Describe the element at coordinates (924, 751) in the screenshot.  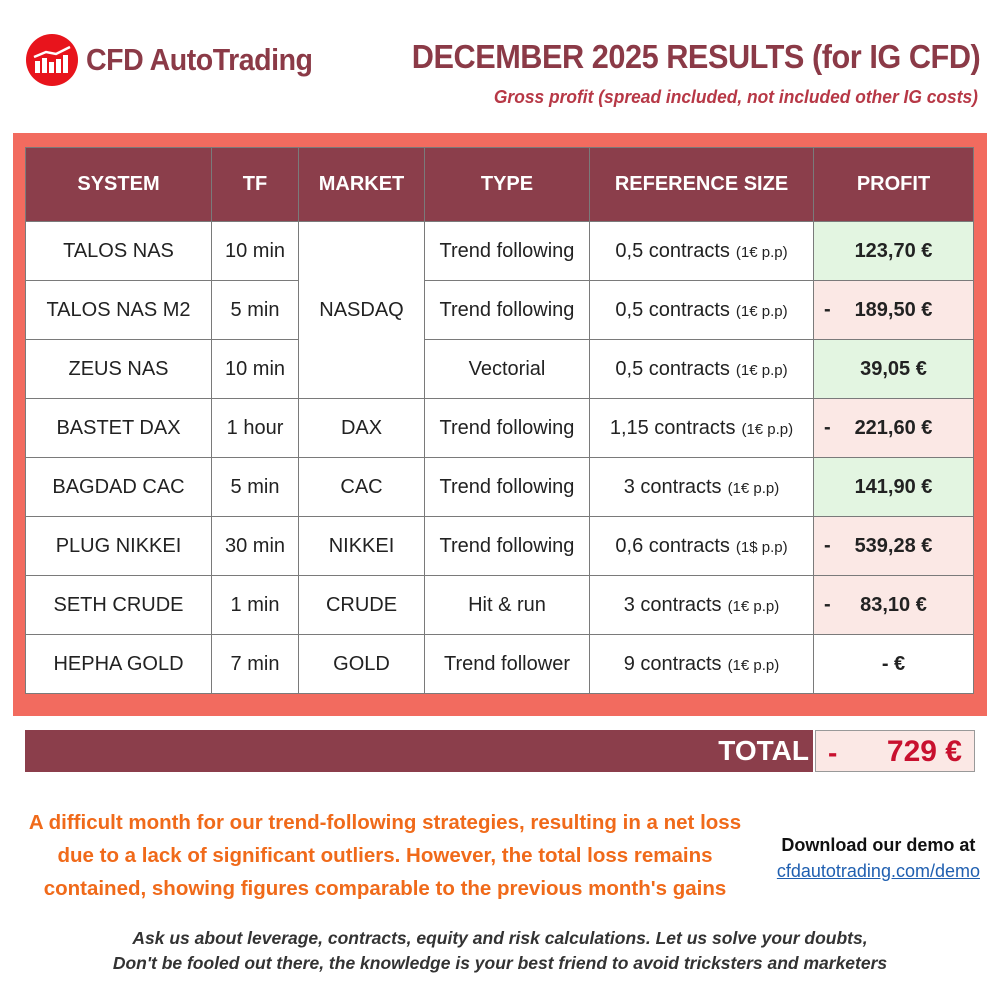
I see `total-value: 729 €` at that location.